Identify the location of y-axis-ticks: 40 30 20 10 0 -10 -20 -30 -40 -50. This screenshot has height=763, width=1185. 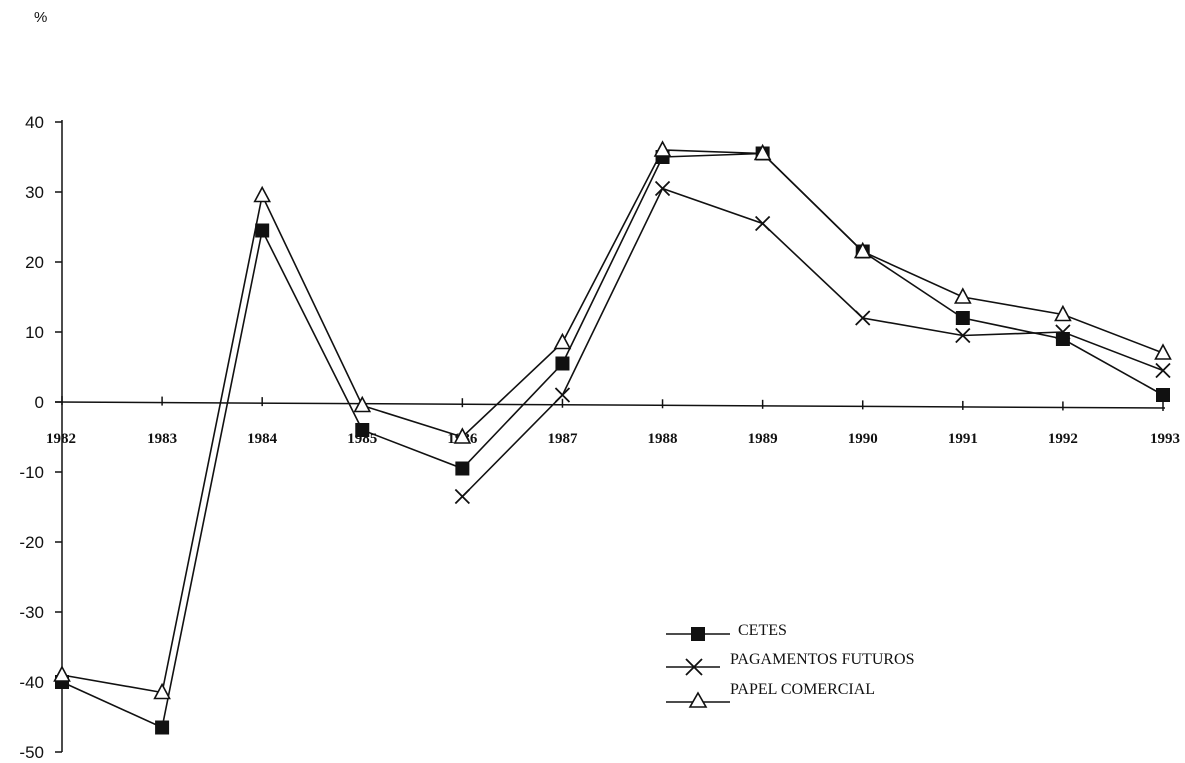
(40, 437).